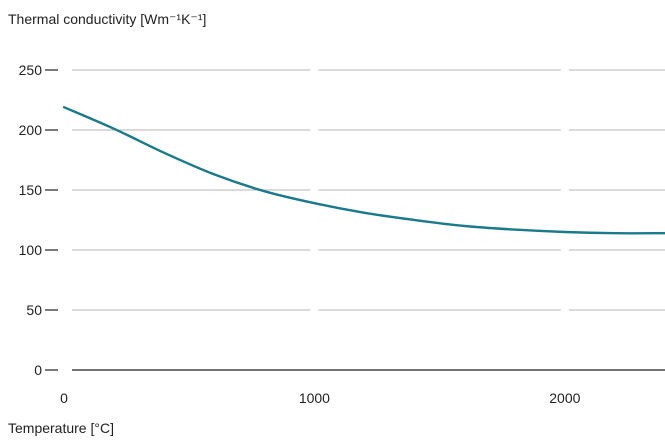  I want to click on y-tick-label: 250, so click(31, 70).